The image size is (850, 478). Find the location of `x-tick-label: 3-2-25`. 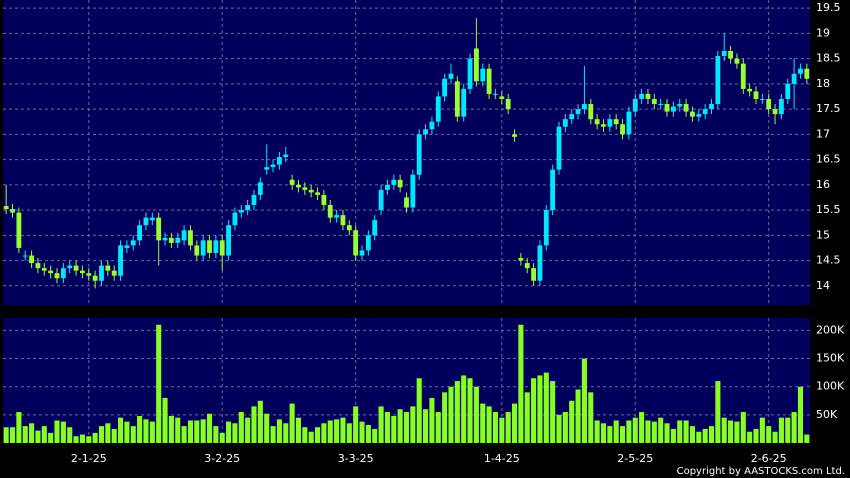

x-tick-label: 3-2-25 is located at coordinates (222, 458).